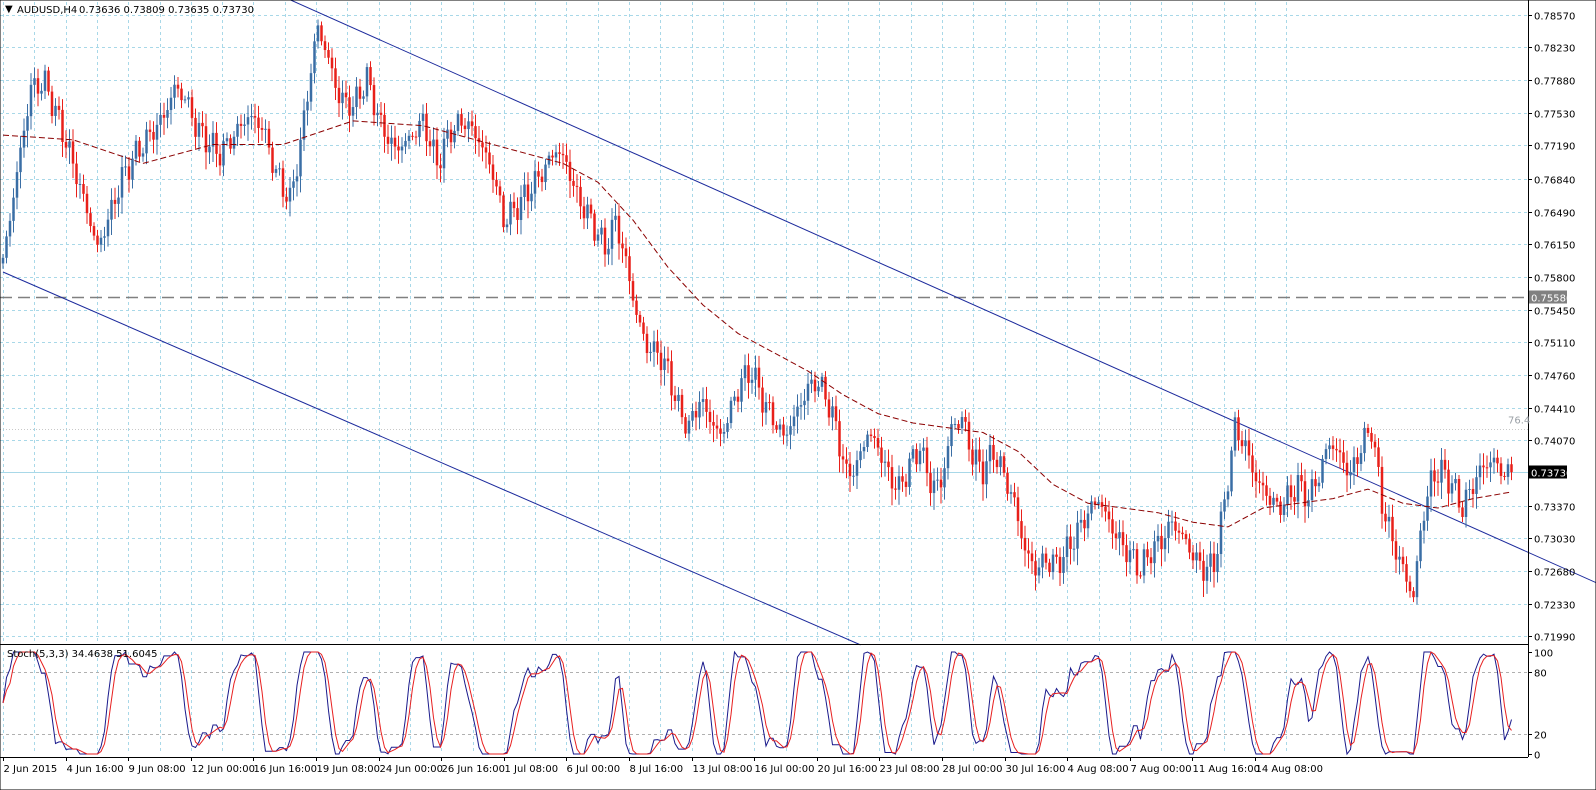 The image size is (1596, 790). I want to click on price-tick-label: 0.77880, so click(1554, 82).